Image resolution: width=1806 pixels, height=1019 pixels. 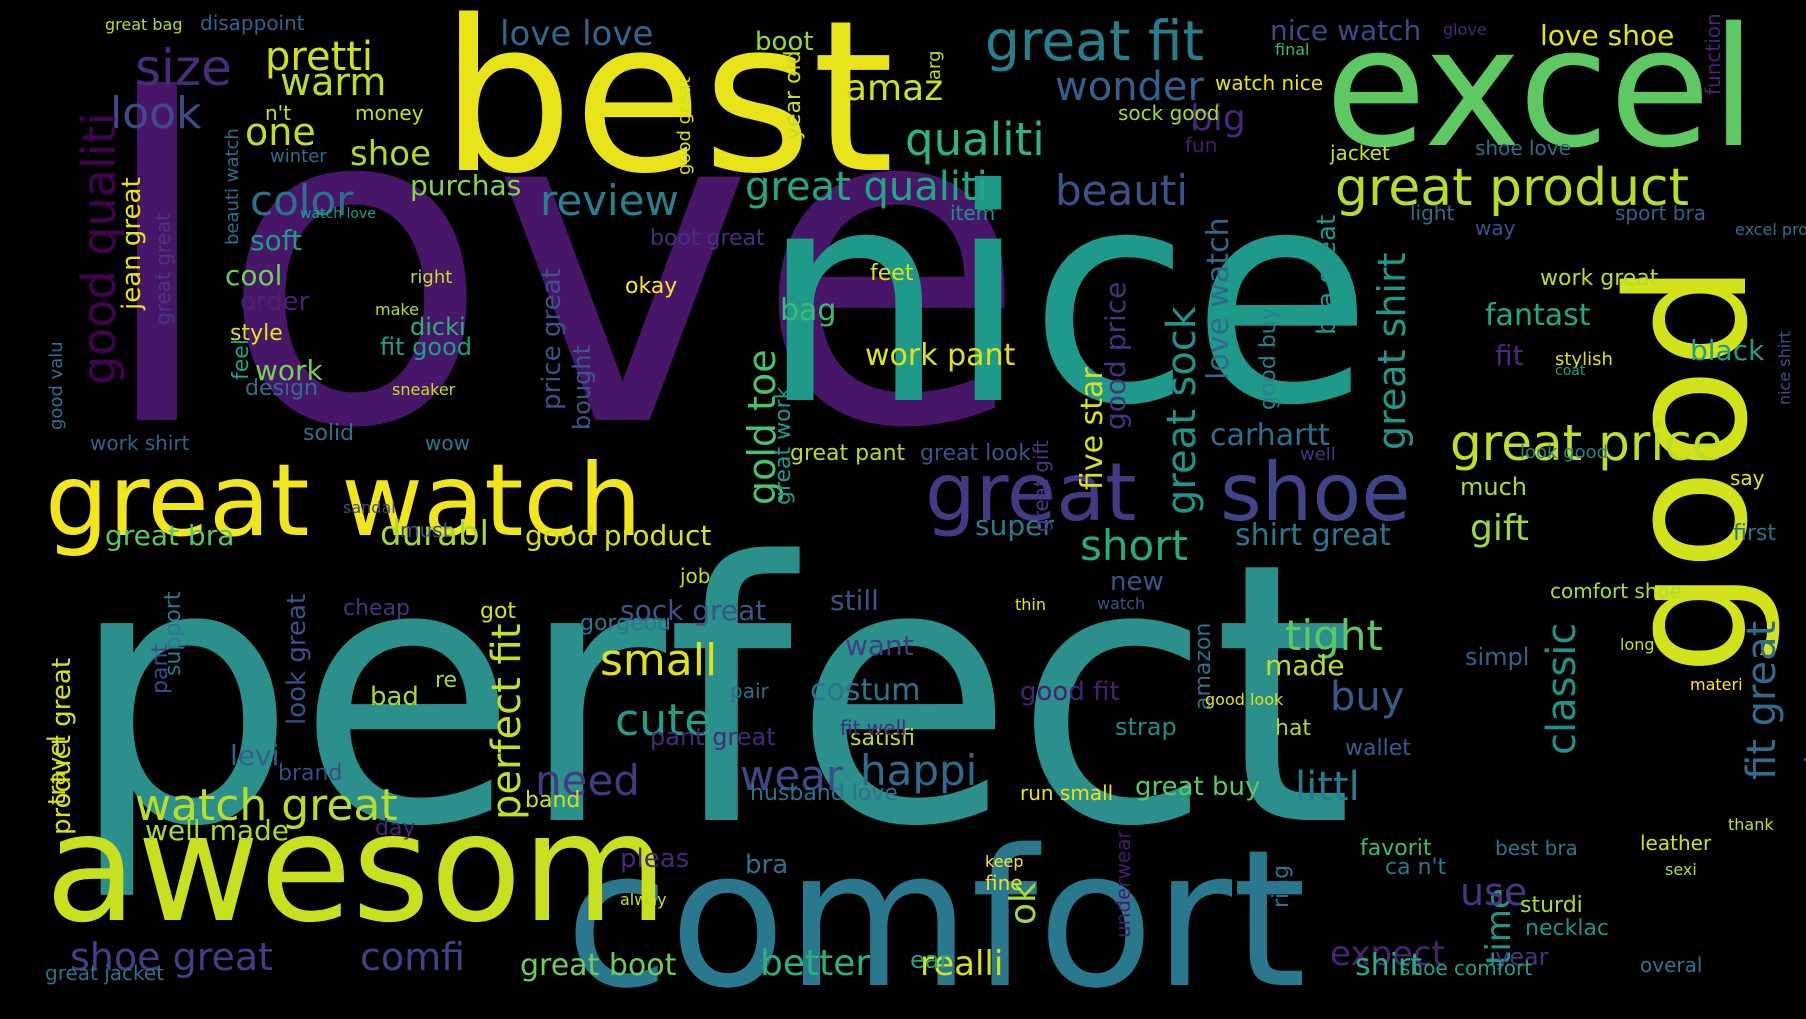 What do you see at coordinates (356, 869) in the screenshot?
I see `cloud-word: awesom` at bounding box center [356, 869].